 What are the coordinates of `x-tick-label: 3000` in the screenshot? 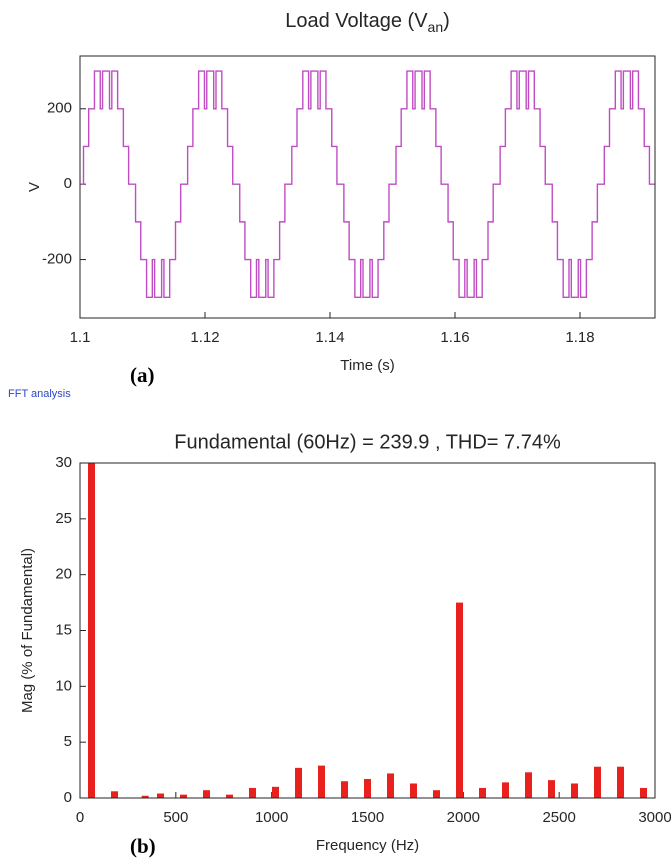 It's located at (654, 817).